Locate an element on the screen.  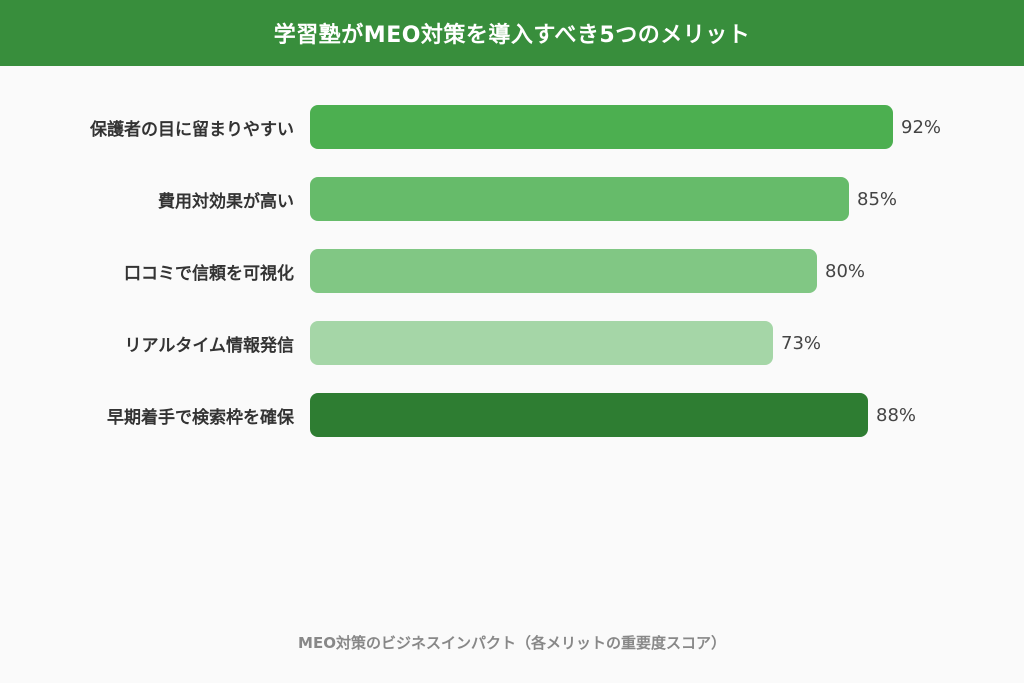
bar-label: リアルタイム情報発信 is located at coordinates (209, 345).